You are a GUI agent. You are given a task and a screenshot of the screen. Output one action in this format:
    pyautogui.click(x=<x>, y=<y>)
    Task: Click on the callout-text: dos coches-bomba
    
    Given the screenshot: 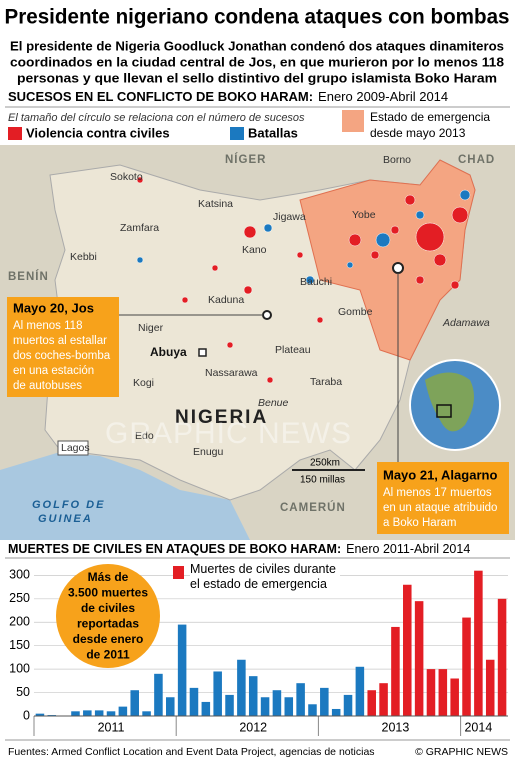 What is the action you would take?
    pyautogui.click(x=62, y=356)
    